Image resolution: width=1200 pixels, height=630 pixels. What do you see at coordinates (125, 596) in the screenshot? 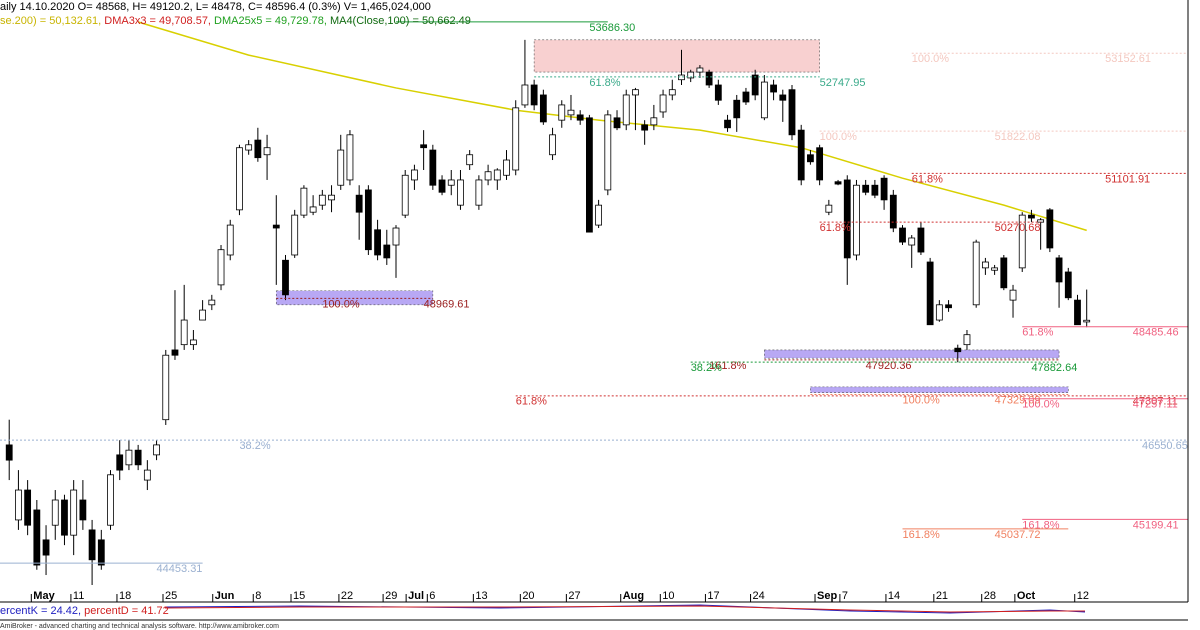
I see `x-tick-label: 18` at bounding box center [125, 596].